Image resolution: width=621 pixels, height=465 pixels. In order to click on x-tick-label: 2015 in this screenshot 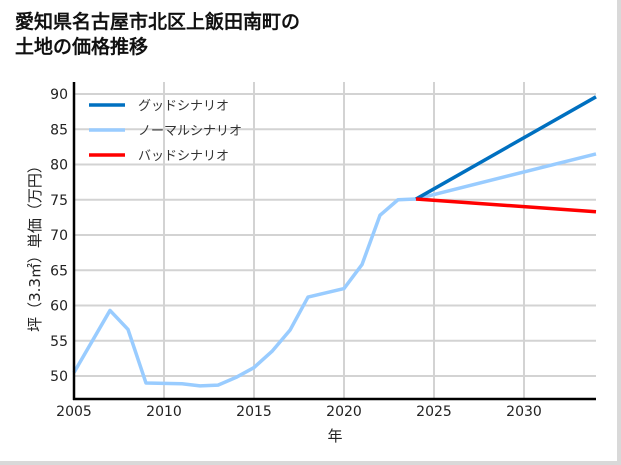, I will do `click(254, 412)`.